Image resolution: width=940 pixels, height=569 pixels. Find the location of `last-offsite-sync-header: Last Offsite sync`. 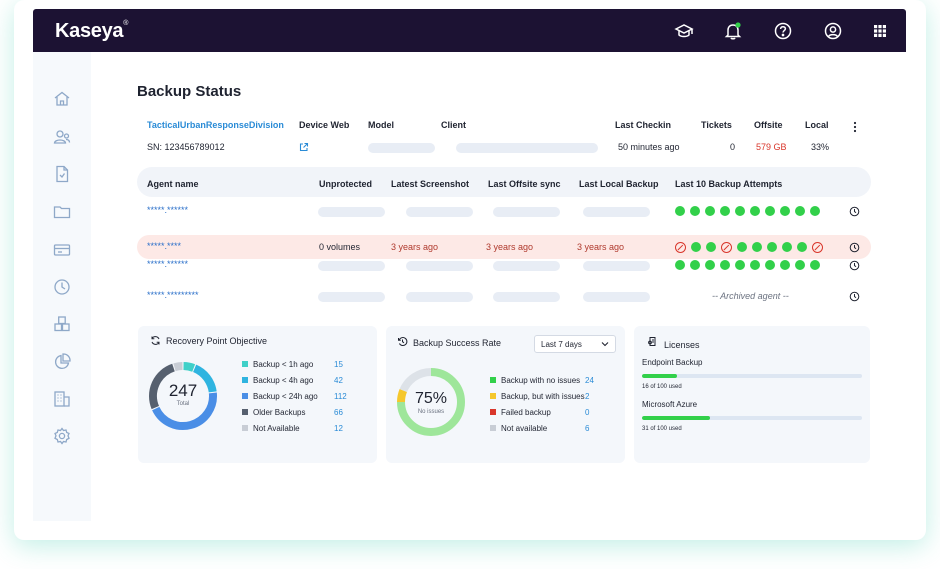

last-offsite-sync-header: Last Offsite sync is located at coordinates (524, 184).